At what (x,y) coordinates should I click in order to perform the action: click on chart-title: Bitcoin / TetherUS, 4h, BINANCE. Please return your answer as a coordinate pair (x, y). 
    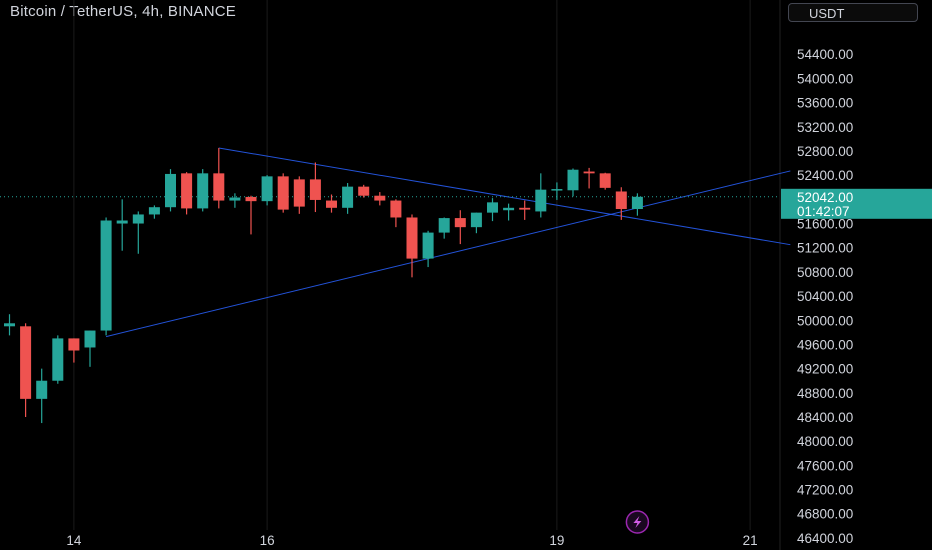
    Looking at the image, I should click on (123, 11).